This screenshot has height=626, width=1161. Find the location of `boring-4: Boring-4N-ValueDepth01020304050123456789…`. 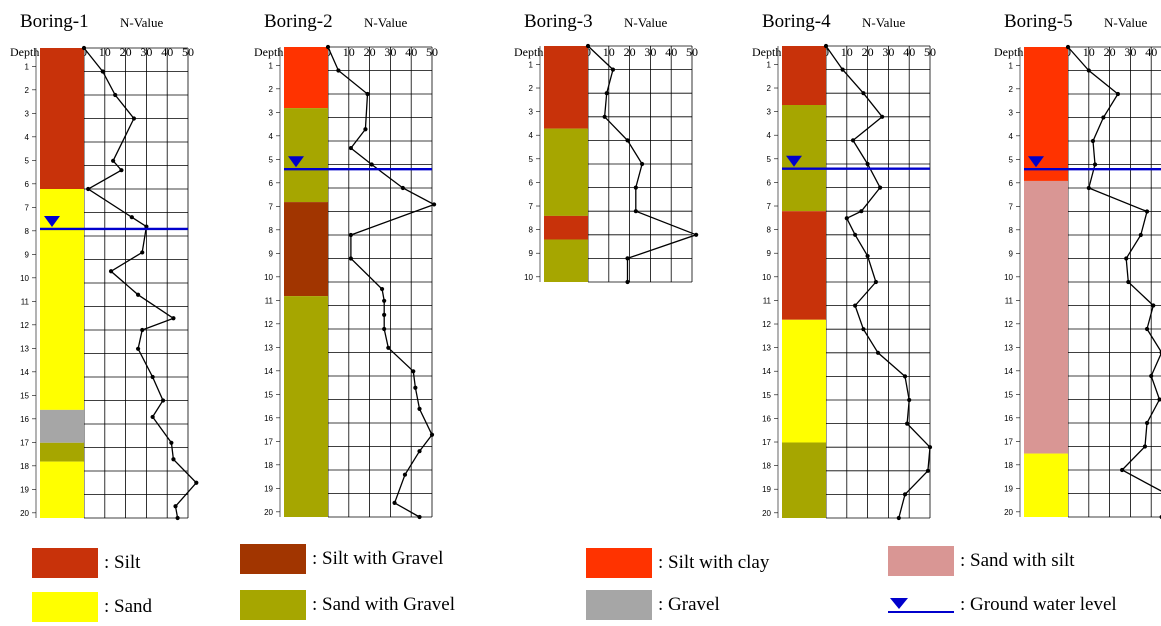

boring-4: Boring-4N-ValueDepth01020304050123456789… is located at coordinates (844, 266).